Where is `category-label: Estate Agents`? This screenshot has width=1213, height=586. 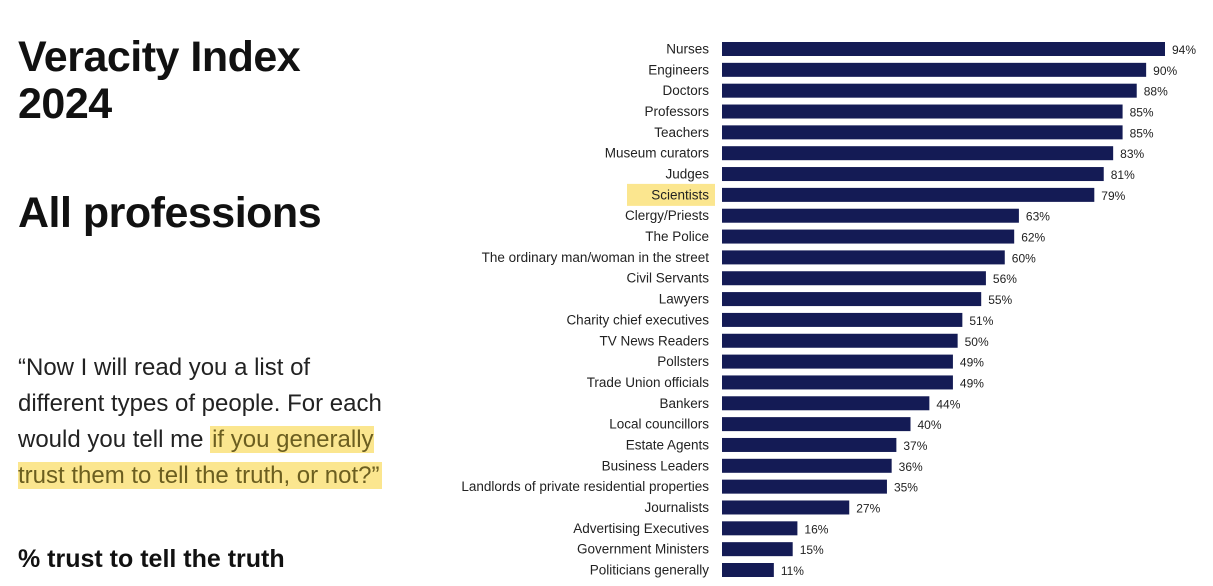
category-label: Estate Agents is located at coordinates (668, 444).